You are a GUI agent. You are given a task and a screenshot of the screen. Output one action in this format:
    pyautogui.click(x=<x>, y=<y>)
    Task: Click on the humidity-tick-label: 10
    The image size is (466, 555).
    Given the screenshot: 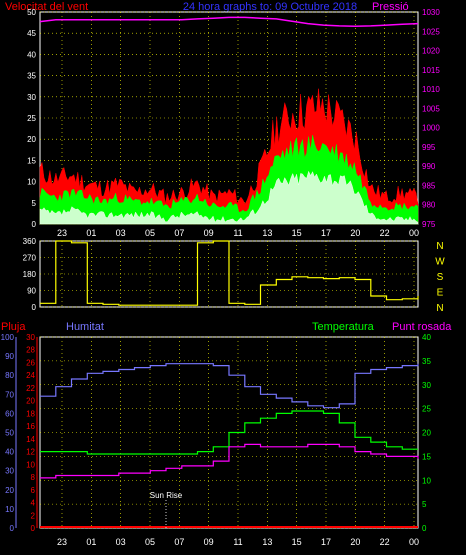 What is the action you would take?
    pyautogui.click(x=9, y=509)
    